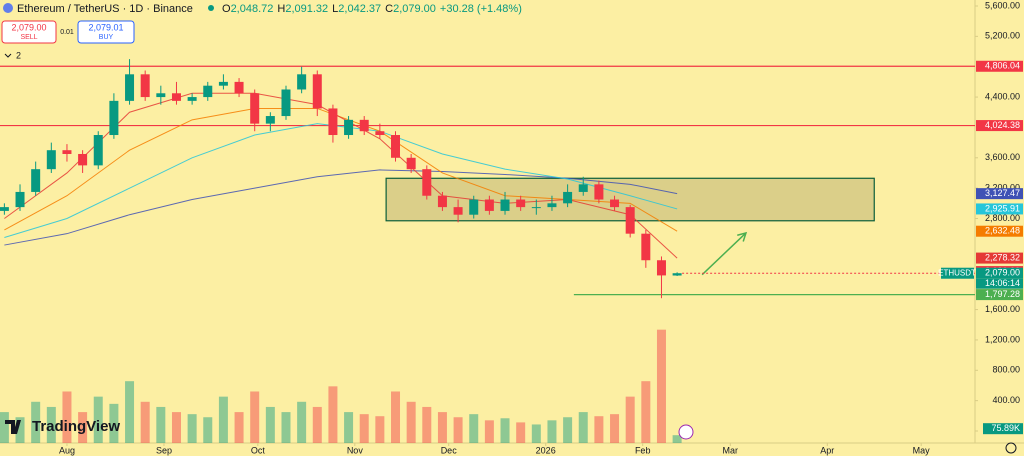 This screenshot has height=456, width=1024. What do you see at coordinates (999, 66) in the screenshot?
I see `level-label-bg` at bounding box center [999, 66].